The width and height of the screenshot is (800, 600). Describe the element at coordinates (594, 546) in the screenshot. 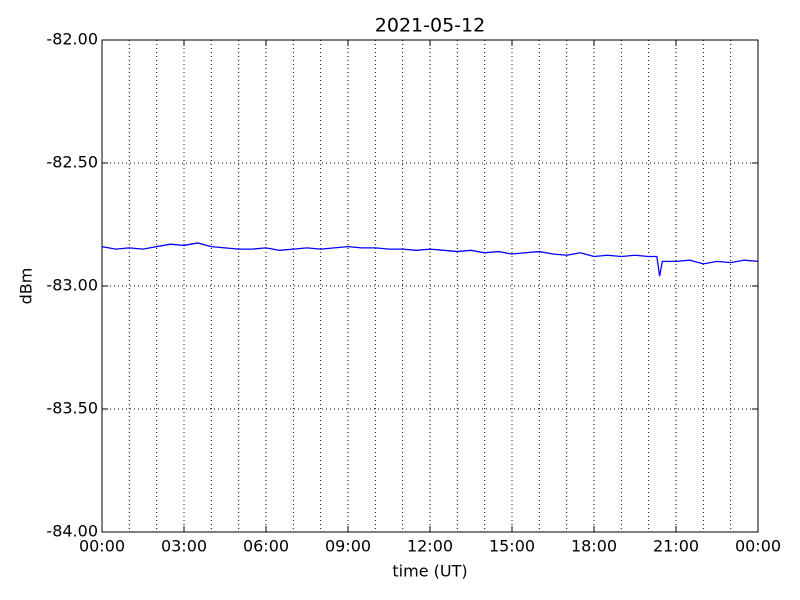

I see `x-tick-label: 18:00` at that location.